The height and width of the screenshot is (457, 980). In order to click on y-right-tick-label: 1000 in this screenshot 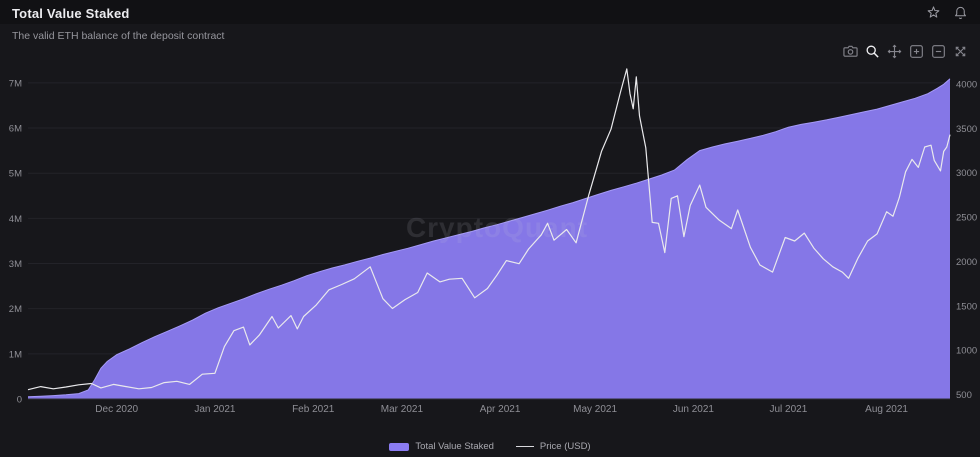, I will do `click(966, 351)`.